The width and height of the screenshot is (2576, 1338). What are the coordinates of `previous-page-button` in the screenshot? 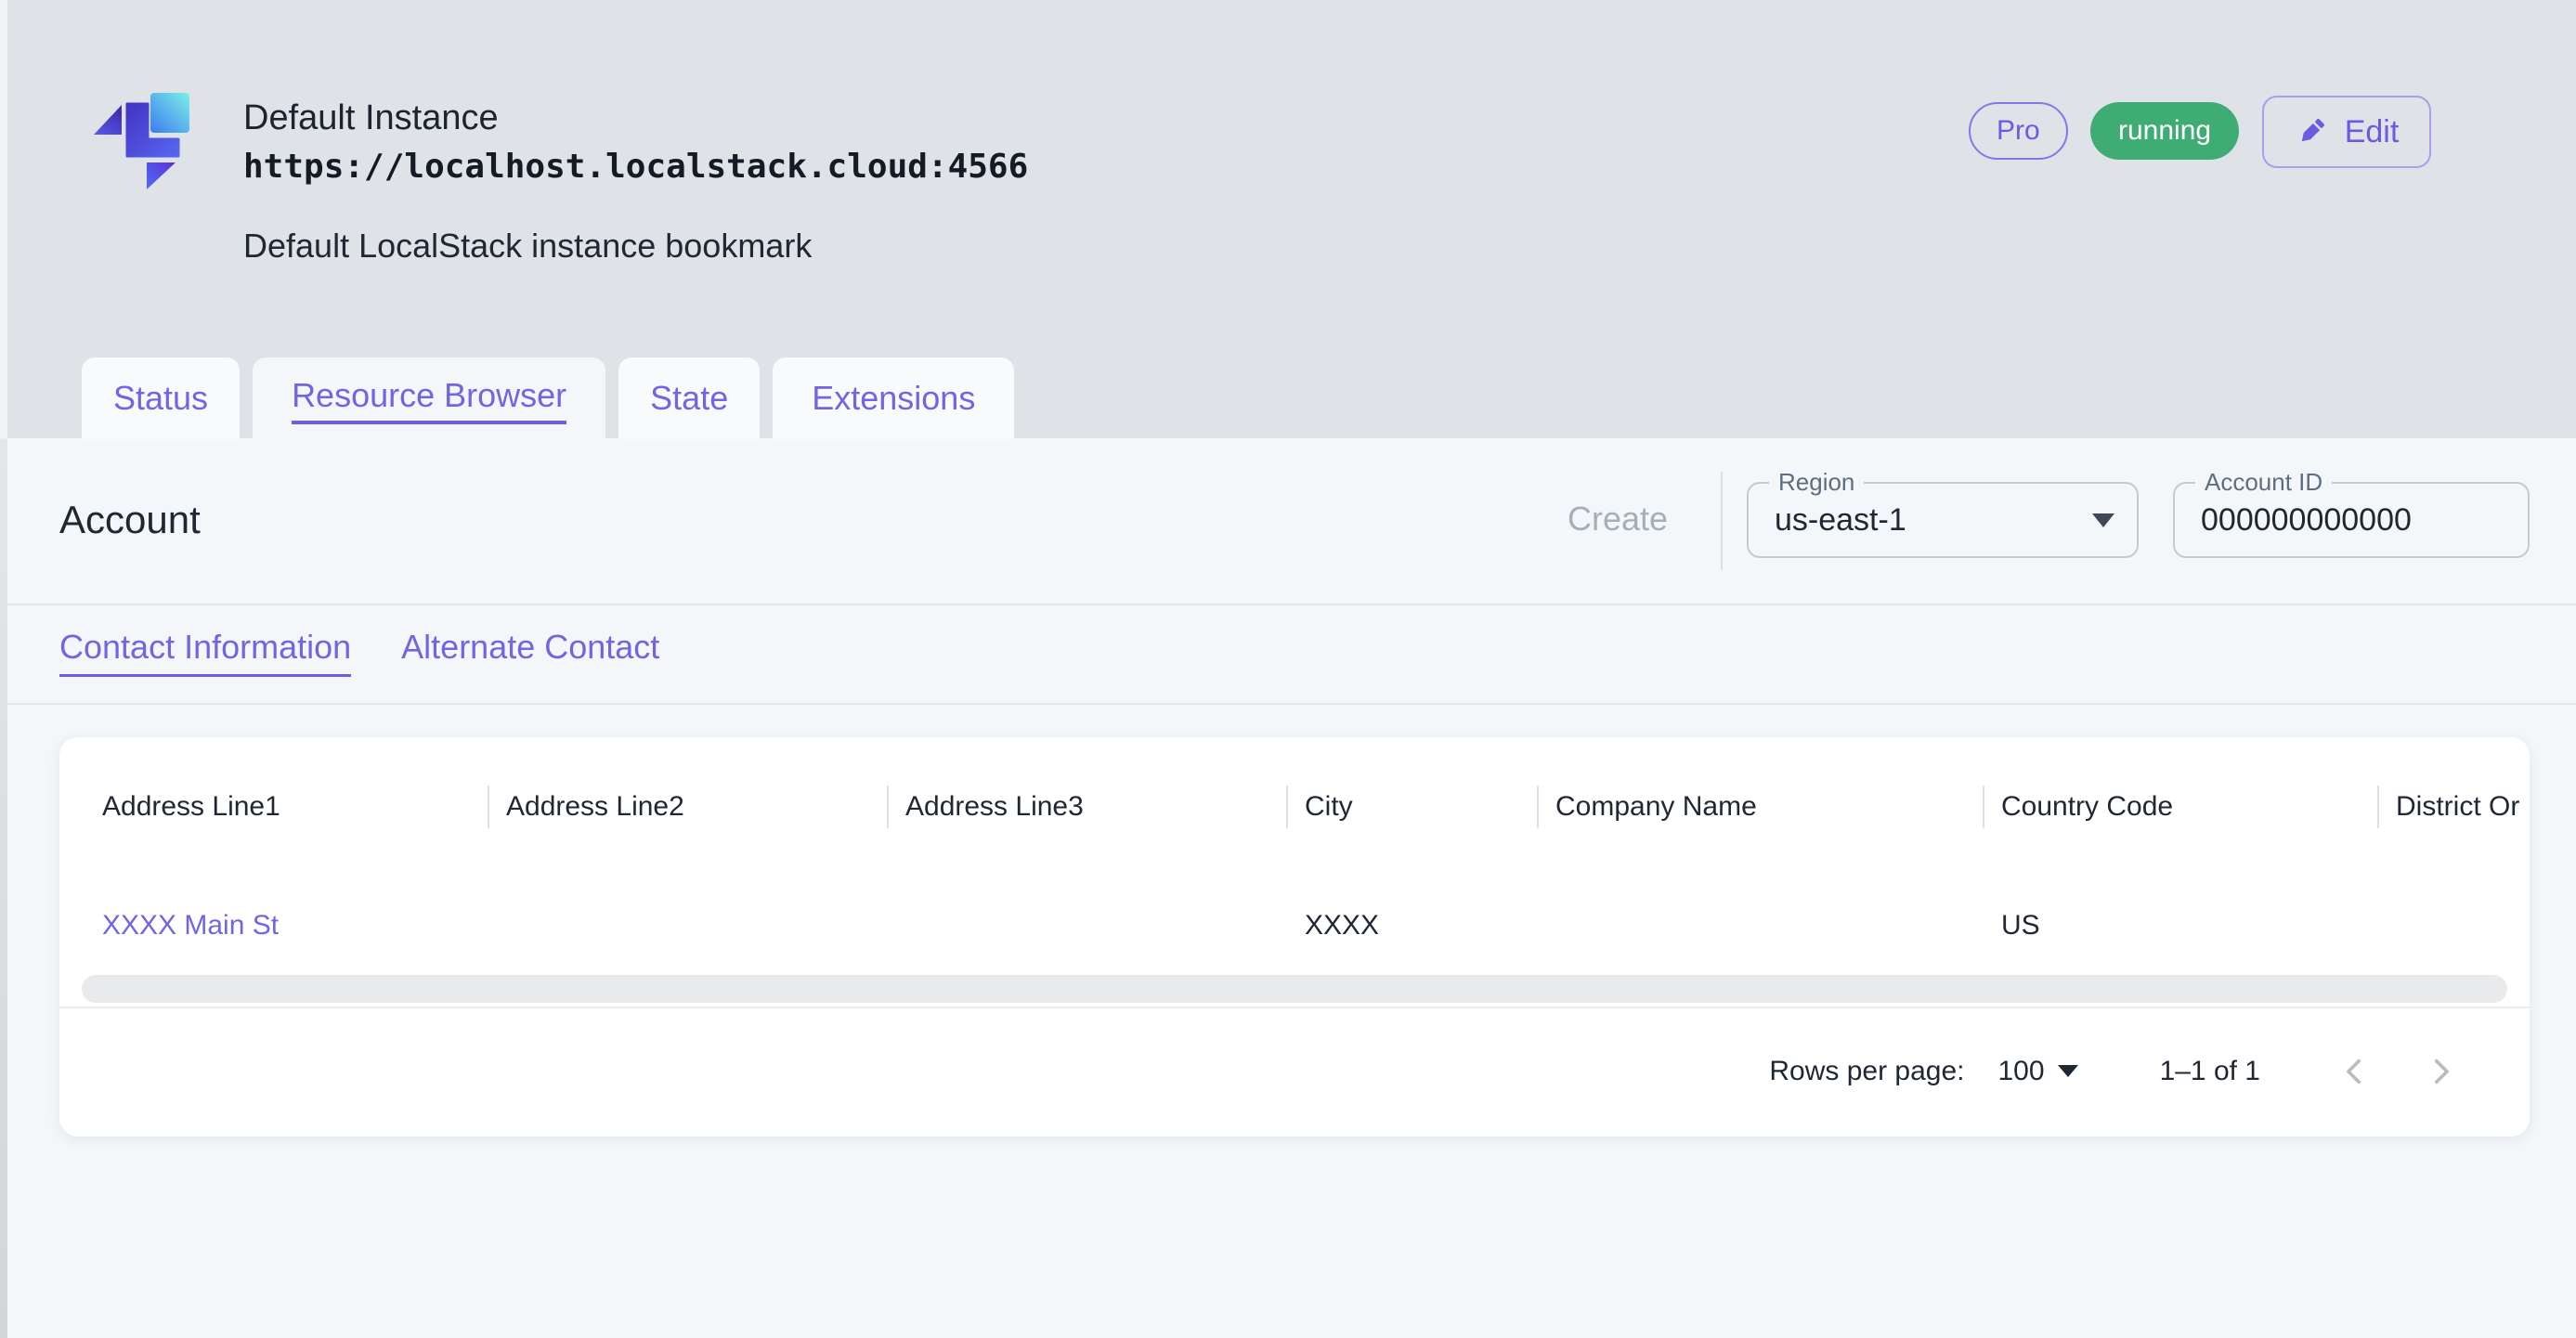 It's located at (2355, 1071).